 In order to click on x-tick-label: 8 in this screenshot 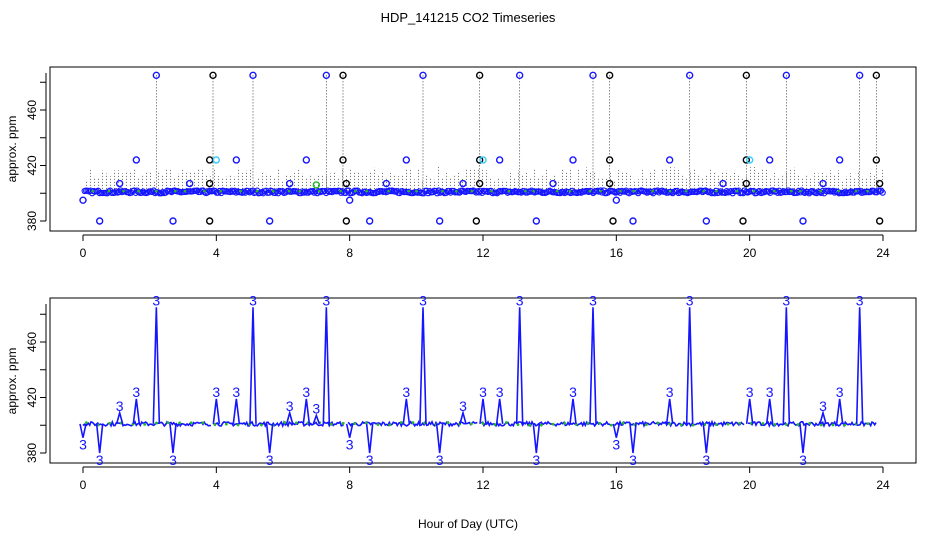, I will do `click(349, 253)`.